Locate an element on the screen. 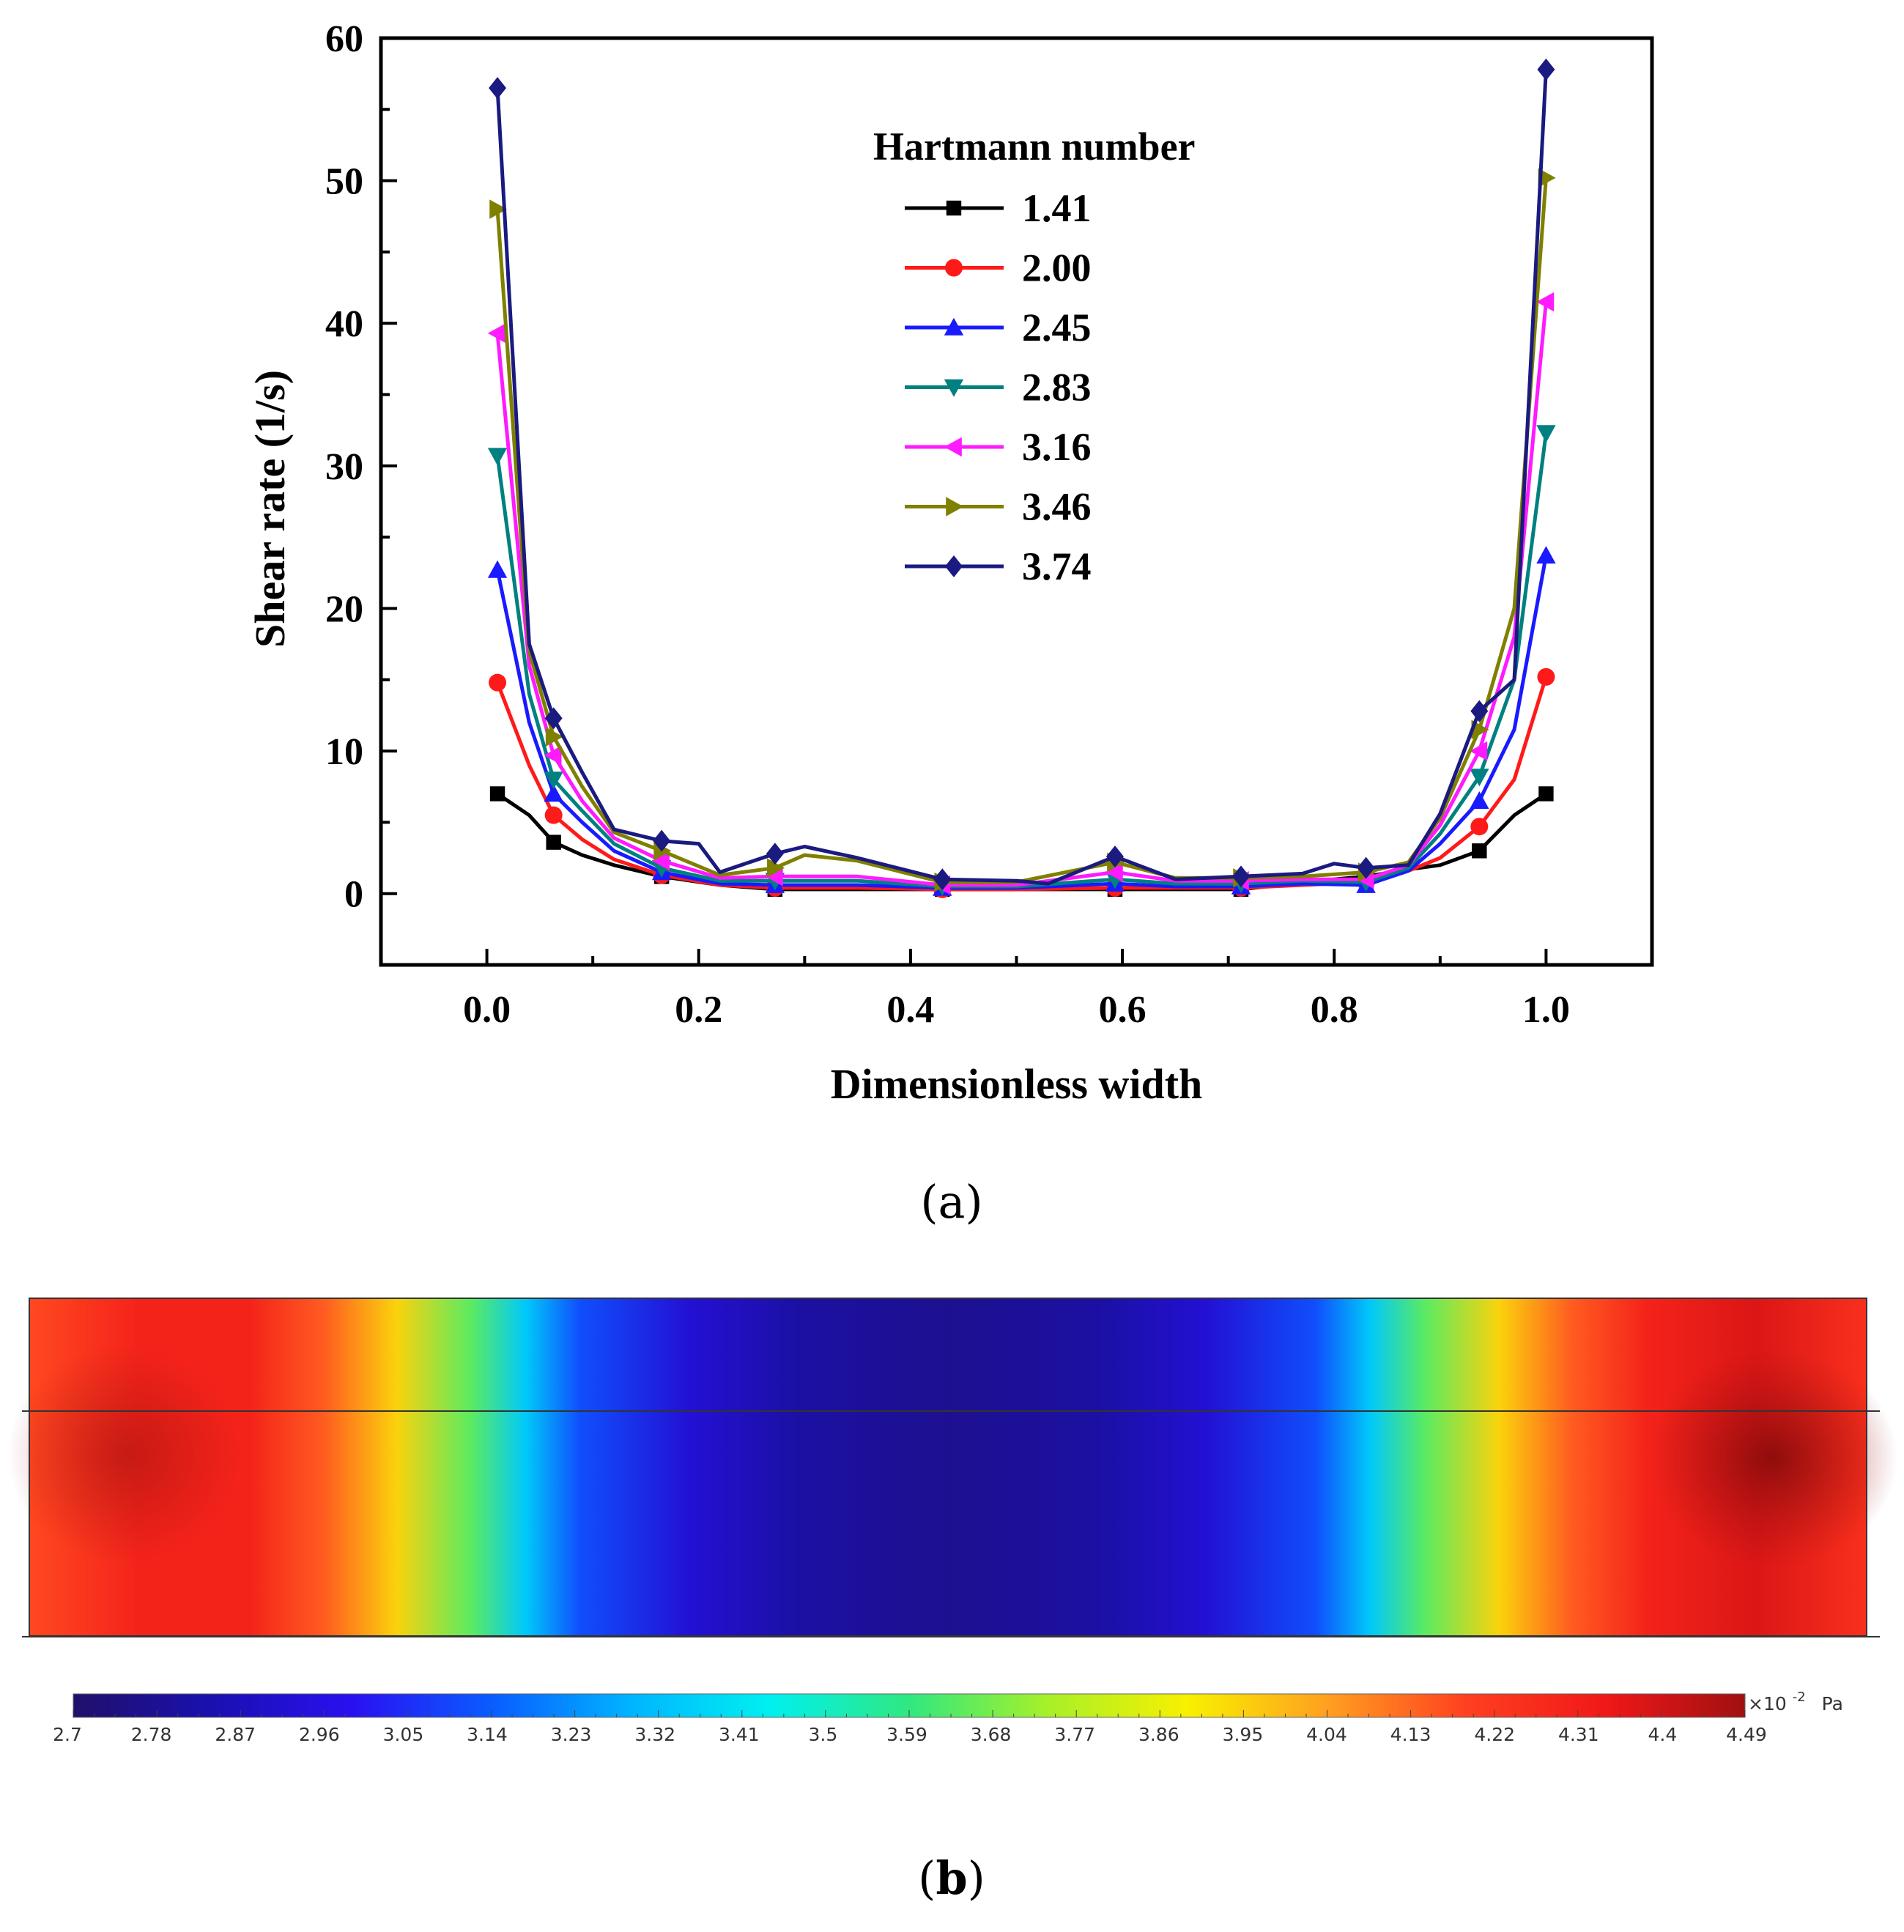 The width and height of the screenshot is (1904, 1932). y-tick-label: 30 is located at coordinates (344, 467).